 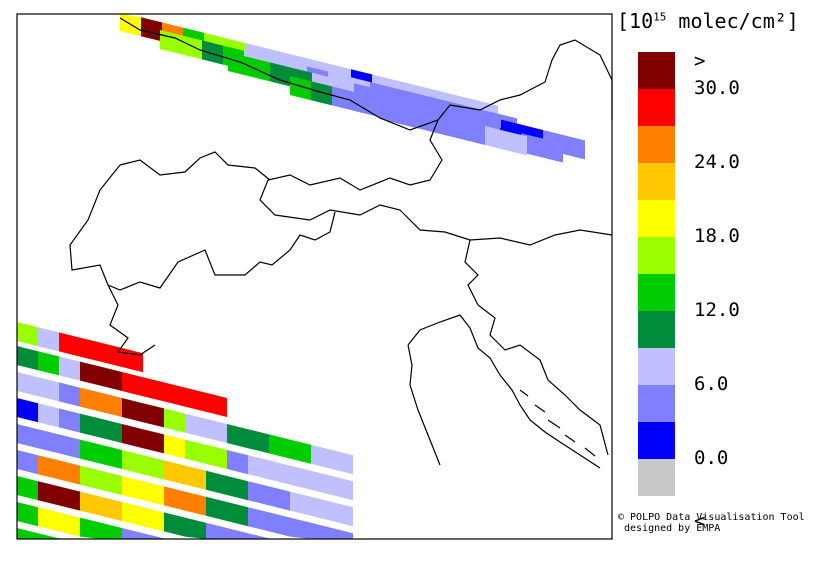 What do you see at coordinates (717, 162) in the screenshot?
I see `colorbar-tick-label: 24.0` at bounding box center [717, 162].